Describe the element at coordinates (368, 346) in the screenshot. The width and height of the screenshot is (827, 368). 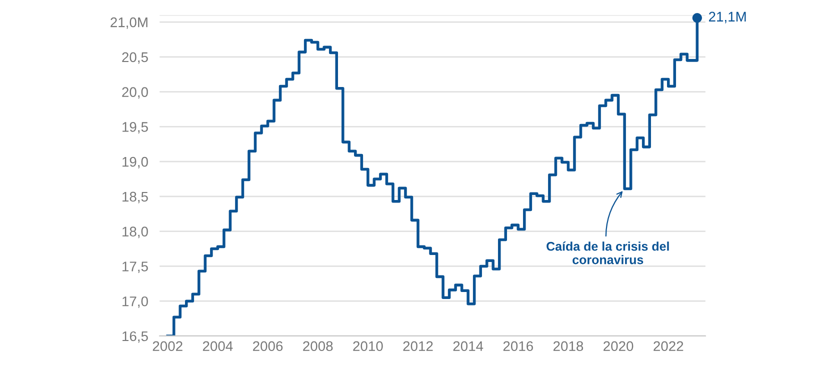
I see `x-tick-label: 2010` at that location.